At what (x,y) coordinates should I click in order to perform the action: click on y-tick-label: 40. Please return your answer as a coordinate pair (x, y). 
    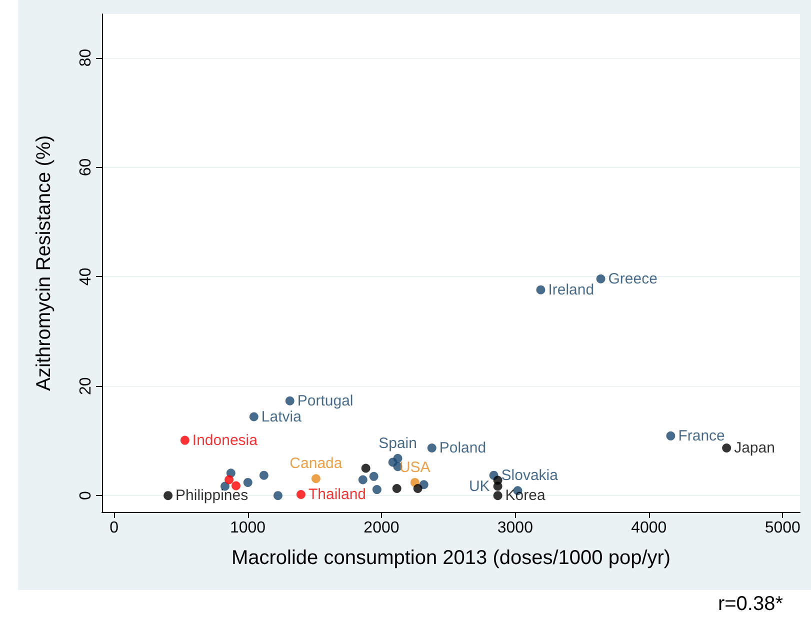
    Looking at the image, I should click on (86, 277).